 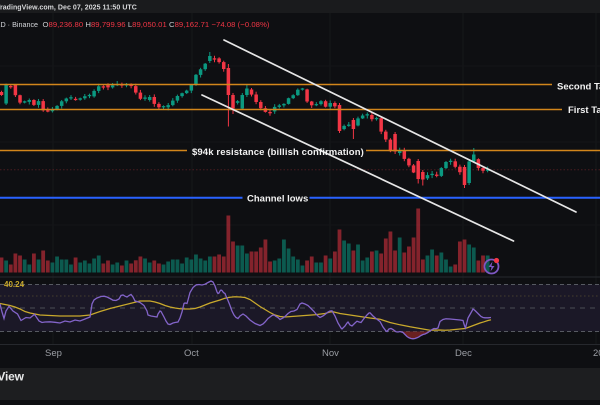 What do you see at coordinates (277, 199) in the screenshot?
I see `svg-text: Channel lows` at bounding box center [277, 199].